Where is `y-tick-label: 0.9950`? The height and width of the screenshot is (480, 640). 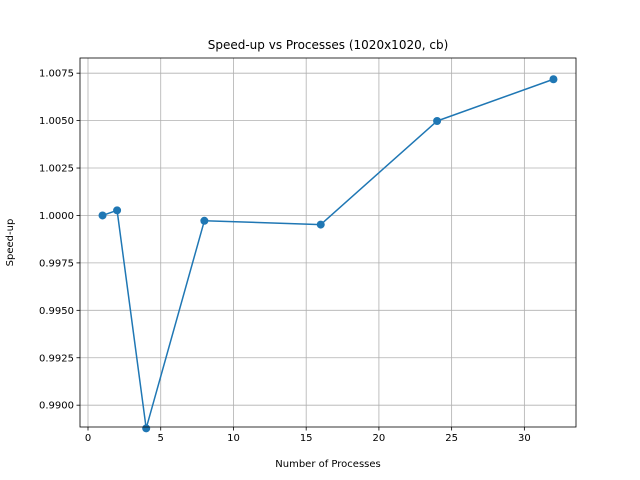 y-tick-label: 0.9950 is located at coordinates (56, 311).